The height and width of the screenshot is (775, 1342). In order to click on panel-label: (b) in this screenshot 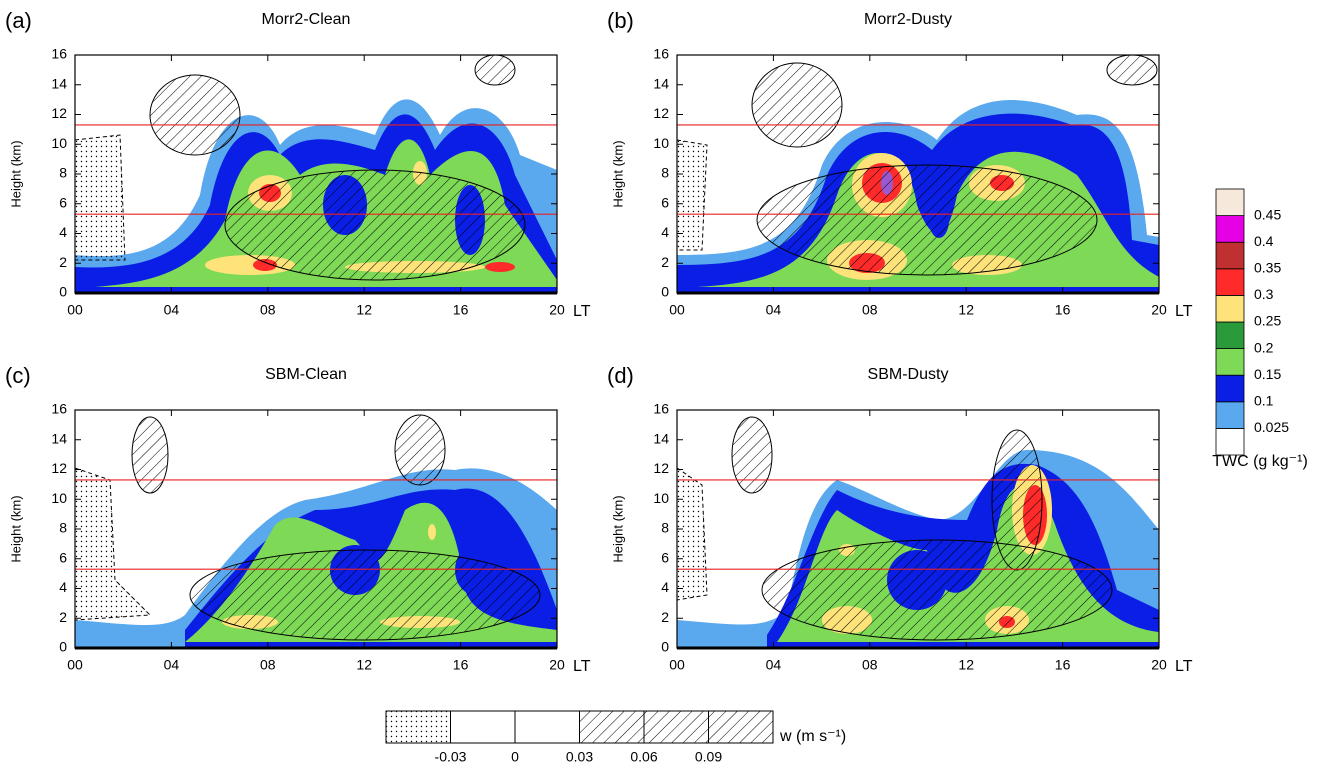, I will do `click(620, 20)`.